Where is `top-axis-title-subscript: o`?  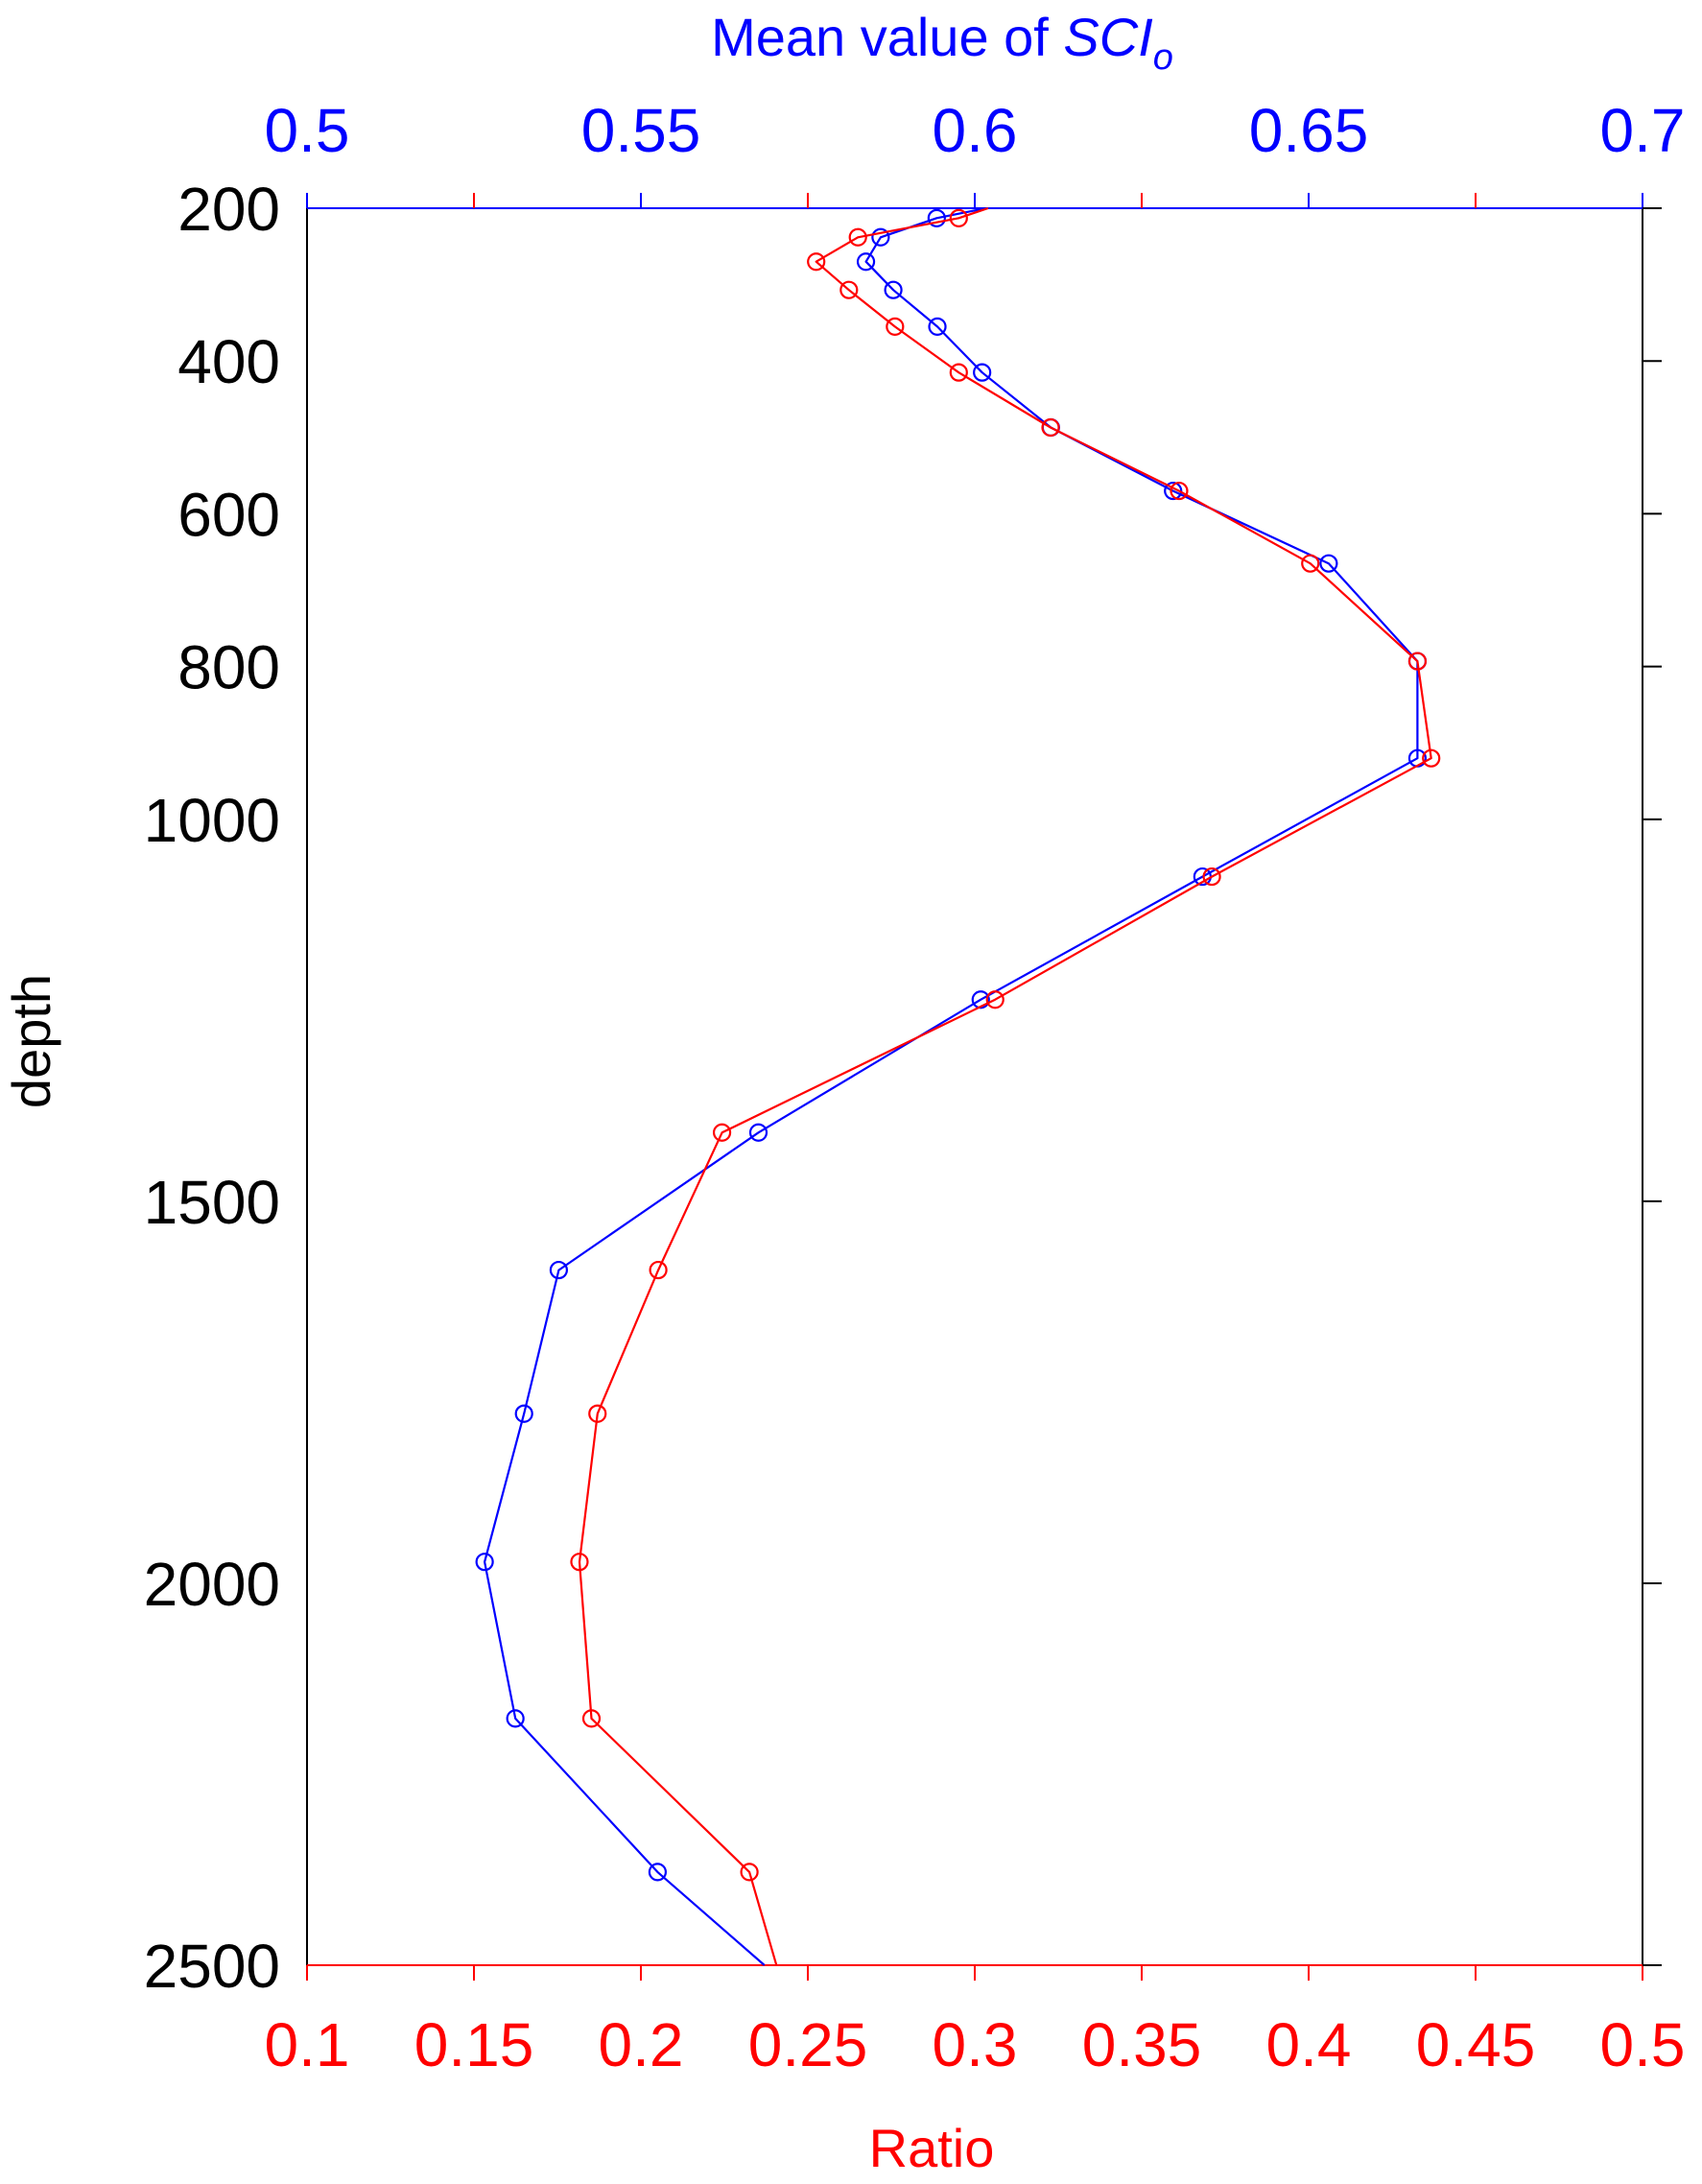
top-axis-title-subscript: o is located at coordinates (1163, 57).